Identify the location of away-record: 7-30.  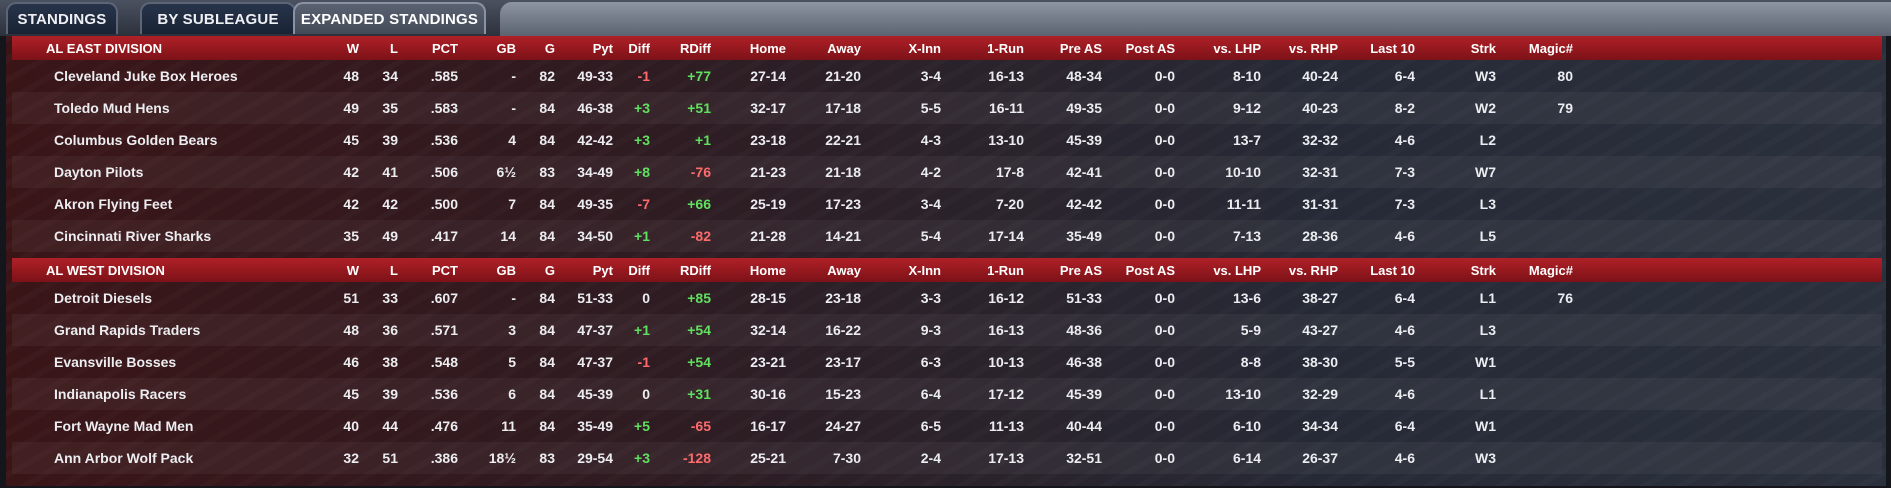
(846, 458).